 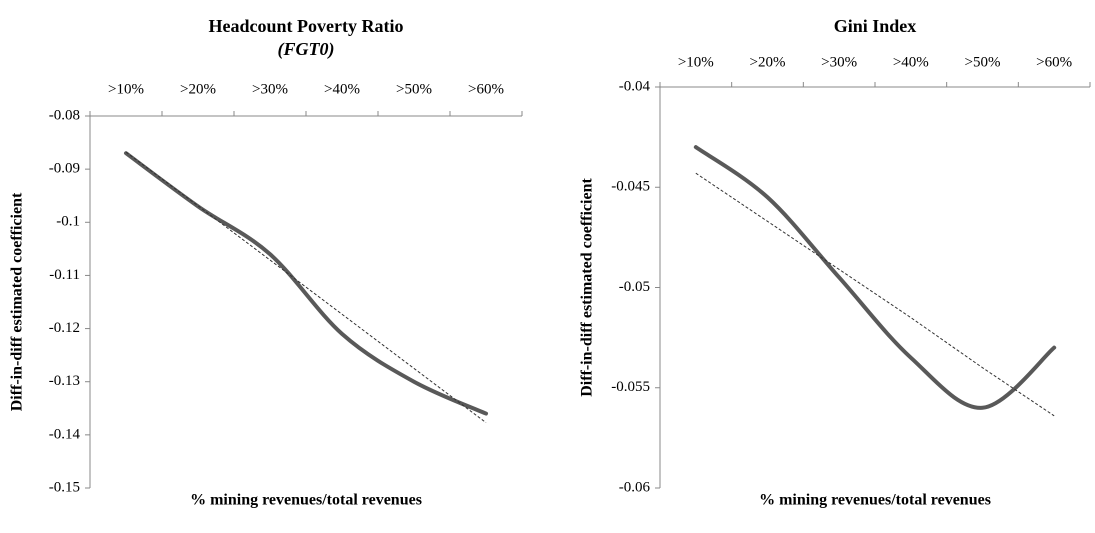 I want to click on y-tick-label: -0.13, so click(x=64, y=381).